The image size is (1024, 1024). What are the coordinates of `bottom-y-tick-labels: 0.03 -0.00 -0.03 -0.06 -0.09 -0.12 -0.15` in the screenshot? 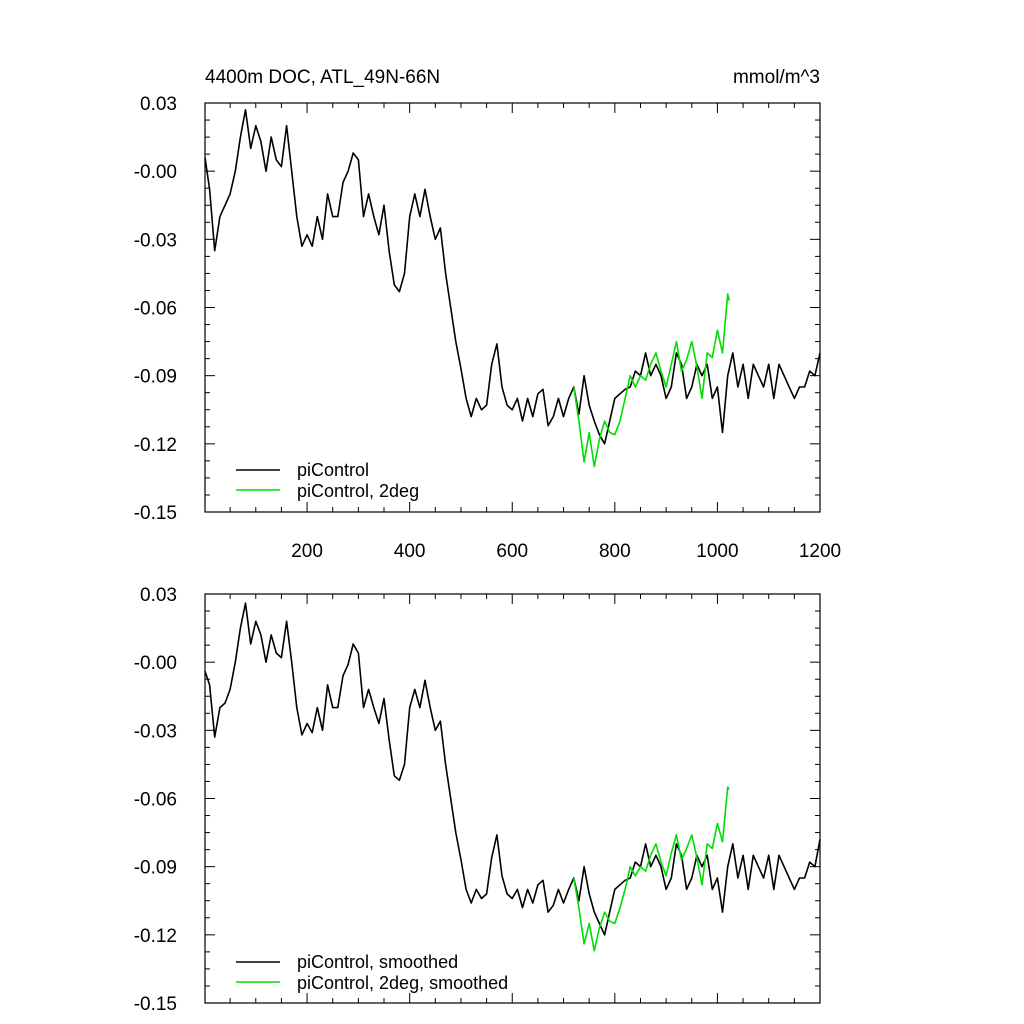 It's located at (155, 800).